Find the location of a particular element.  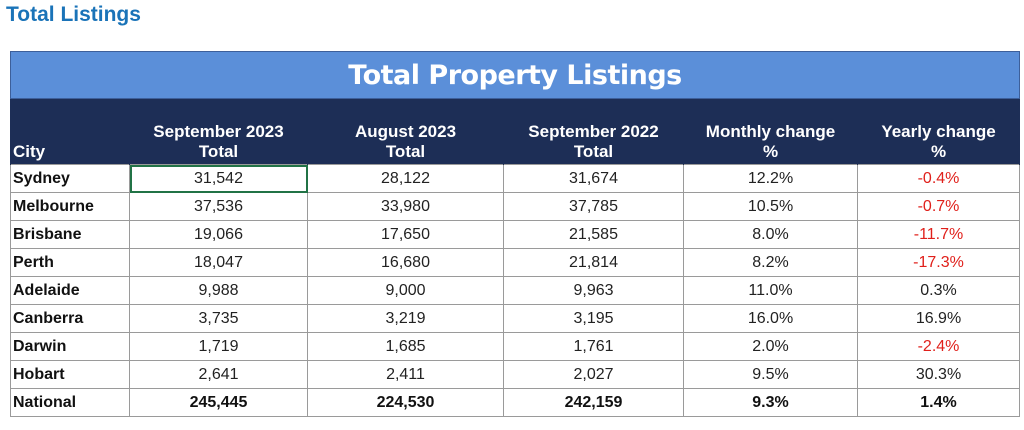

cell-yearly-change: 30.3% is located at coordinates (938, 374).